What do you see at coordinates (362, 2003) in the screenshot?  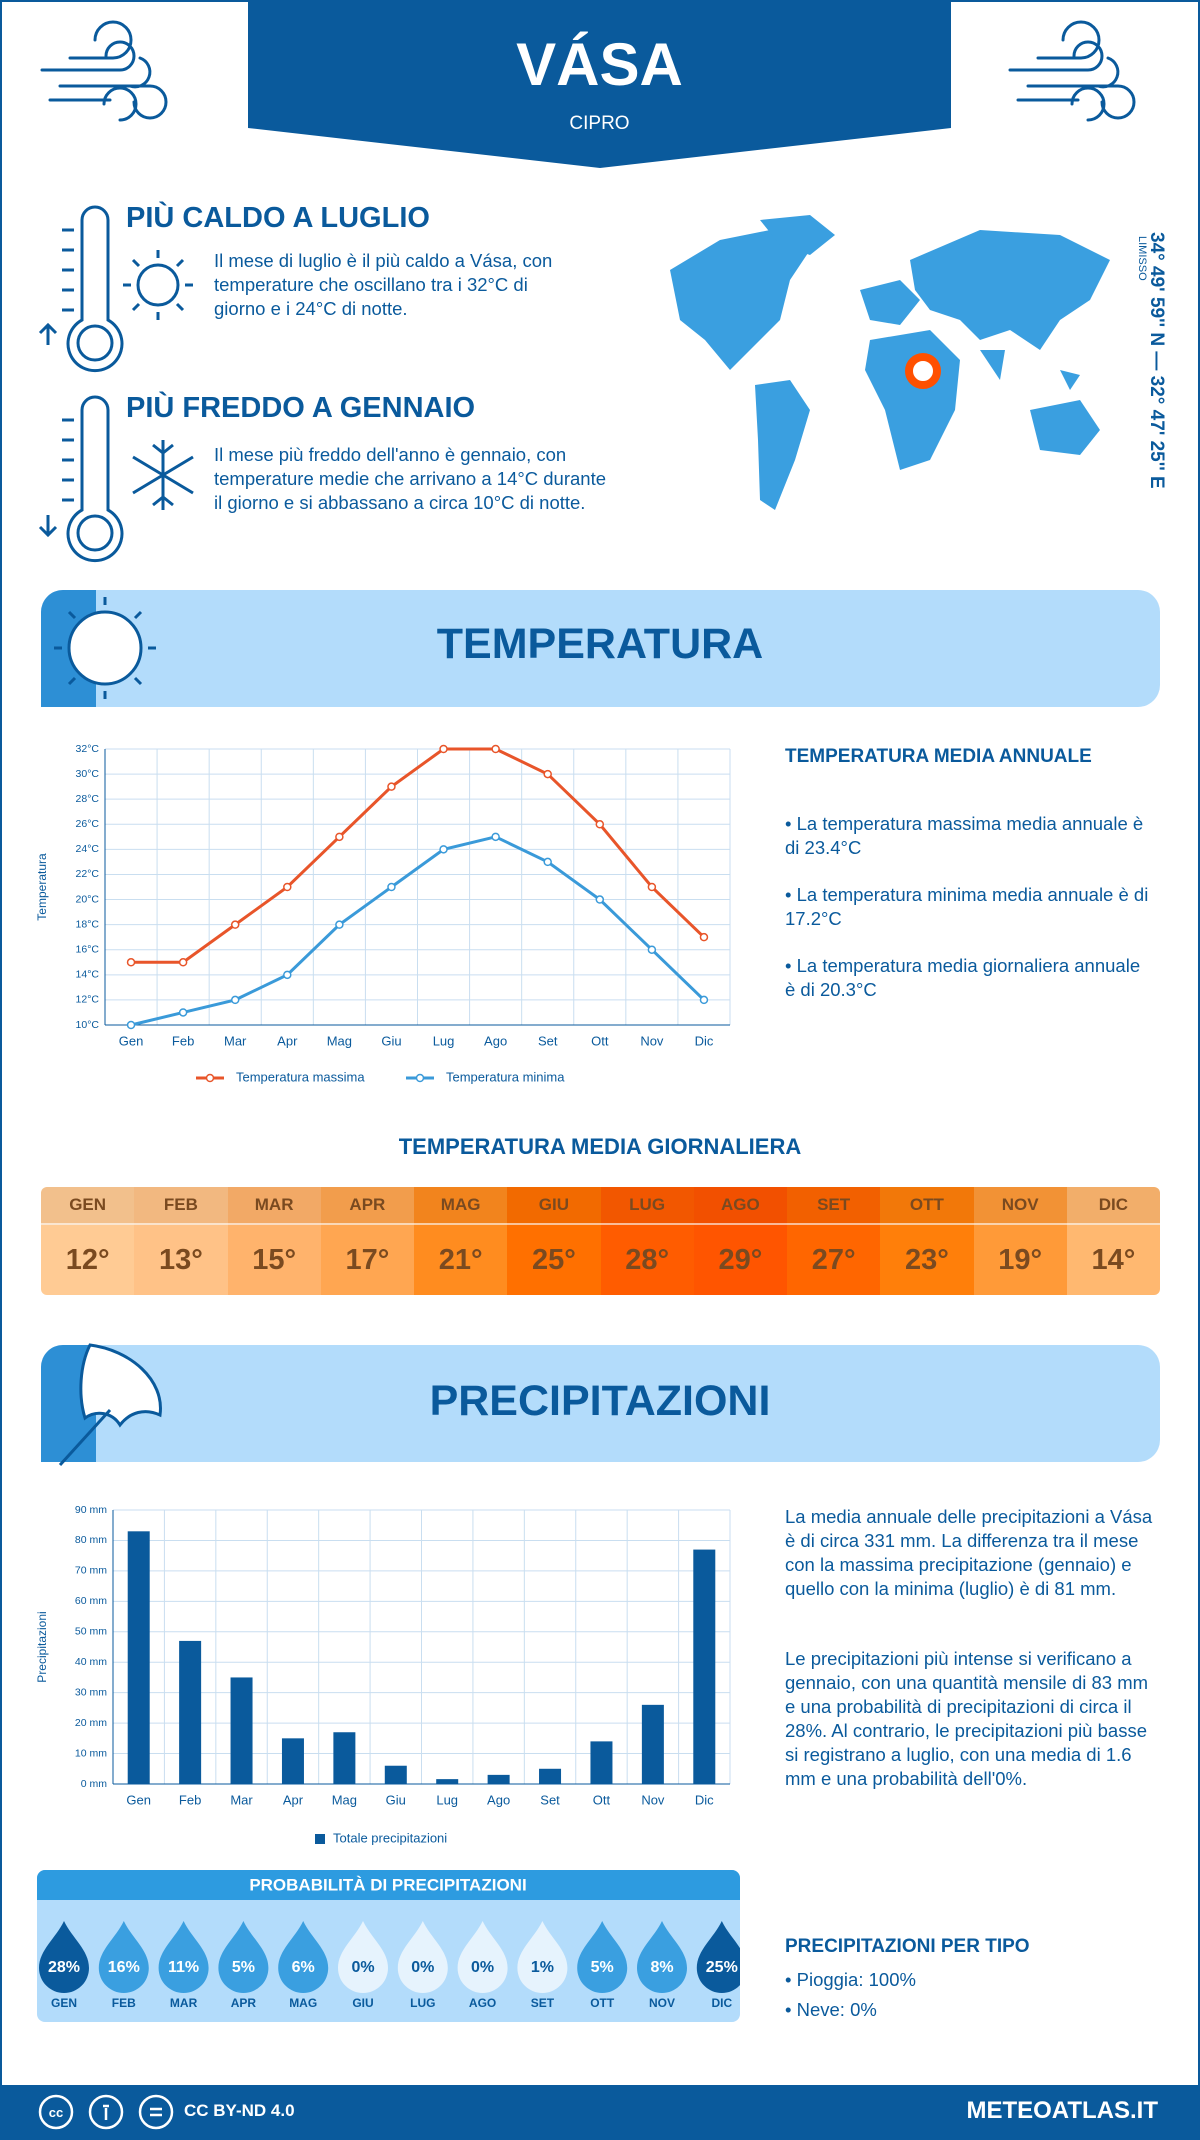 I see `drop-month: GIU` at bounding box center [362, 2003].